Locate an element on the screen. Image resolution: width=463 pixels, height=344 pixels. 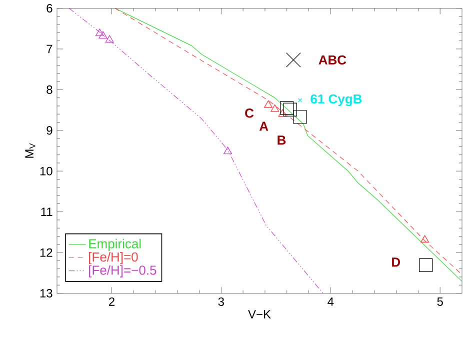
legend-label: [Fe/H]=0 is located at coordinates (113, 258).